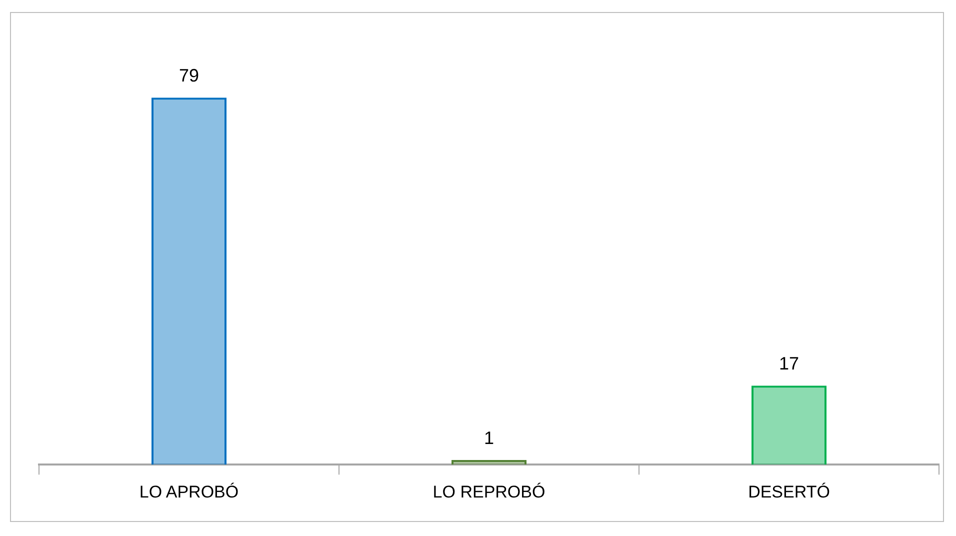 The width and height of the screenshot is (956, 536). What do you see at coordinates (789, 492) in the screenshot?
I see `x-tick-label: DESERTÓ` at bounding box center [789, 492].